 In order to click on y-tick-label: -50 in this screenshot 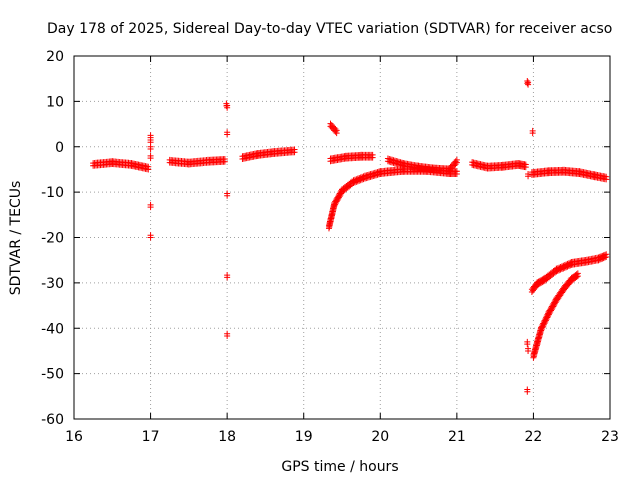, I will do `click(52, 375)`.